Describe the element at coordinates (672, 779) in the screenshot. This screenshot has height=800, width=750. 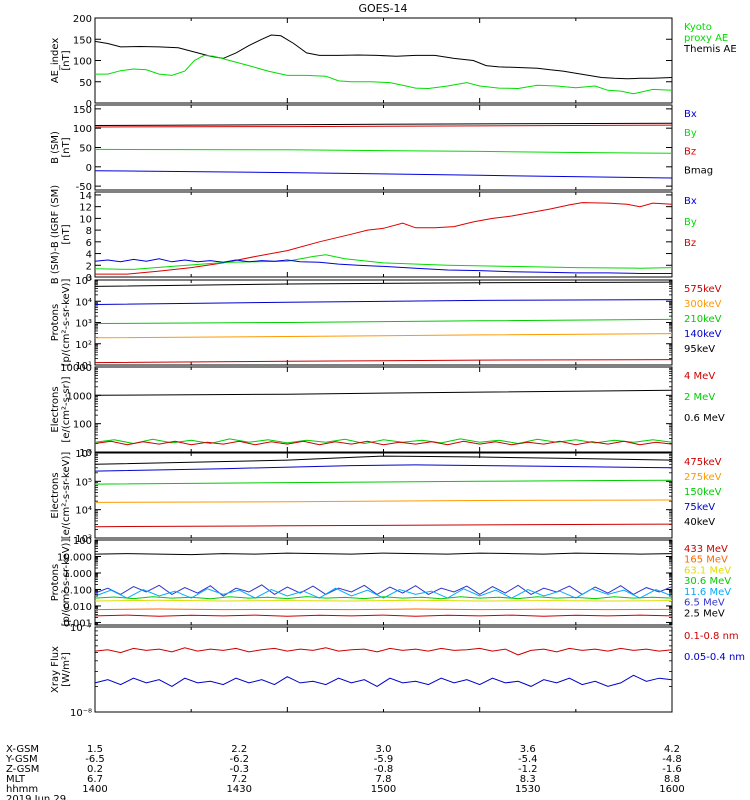
I see `x-tick-value: 8.8` at that location.